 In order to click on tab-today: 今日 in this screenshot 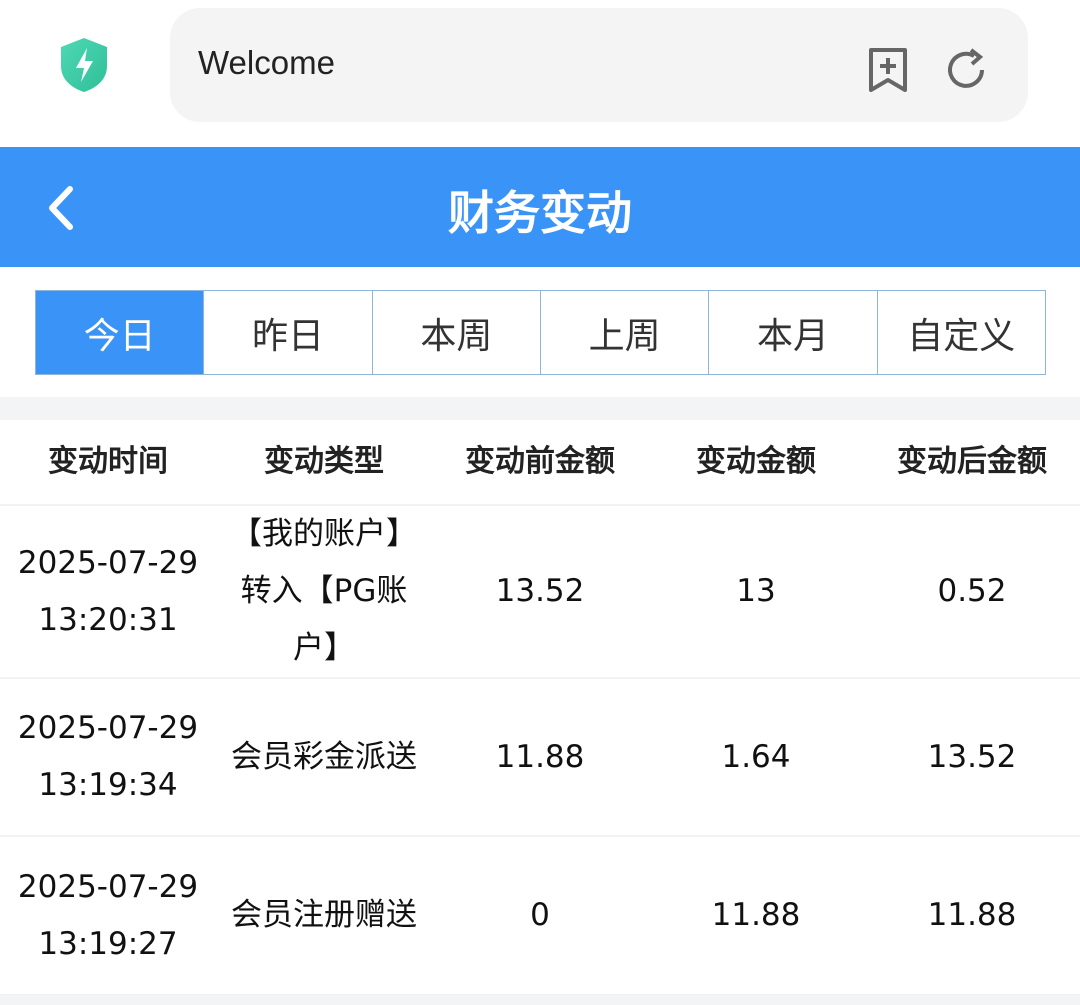, I will do `click(120, 332)`.